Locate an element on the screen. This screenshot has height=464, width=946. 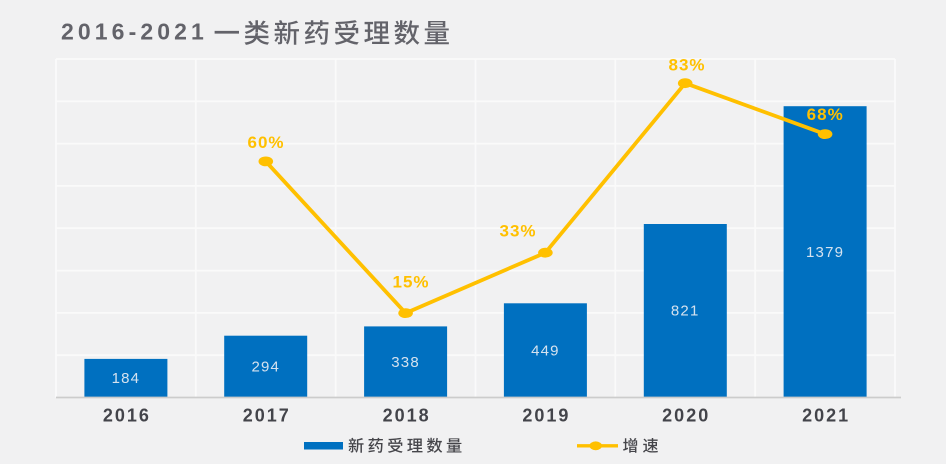
svg-text: 449 is located at coordinates (545, 350).